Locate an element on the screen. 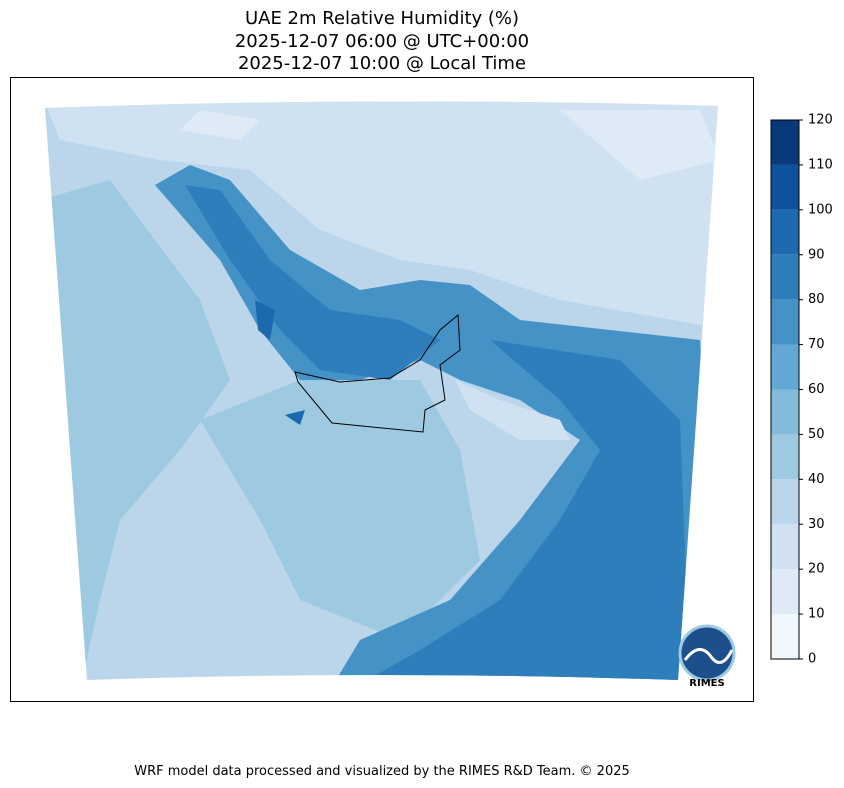  colorbar: 0 10 20 30 40 50 60 70 80 90 100 110 120 is located at coordinates (801, 390).